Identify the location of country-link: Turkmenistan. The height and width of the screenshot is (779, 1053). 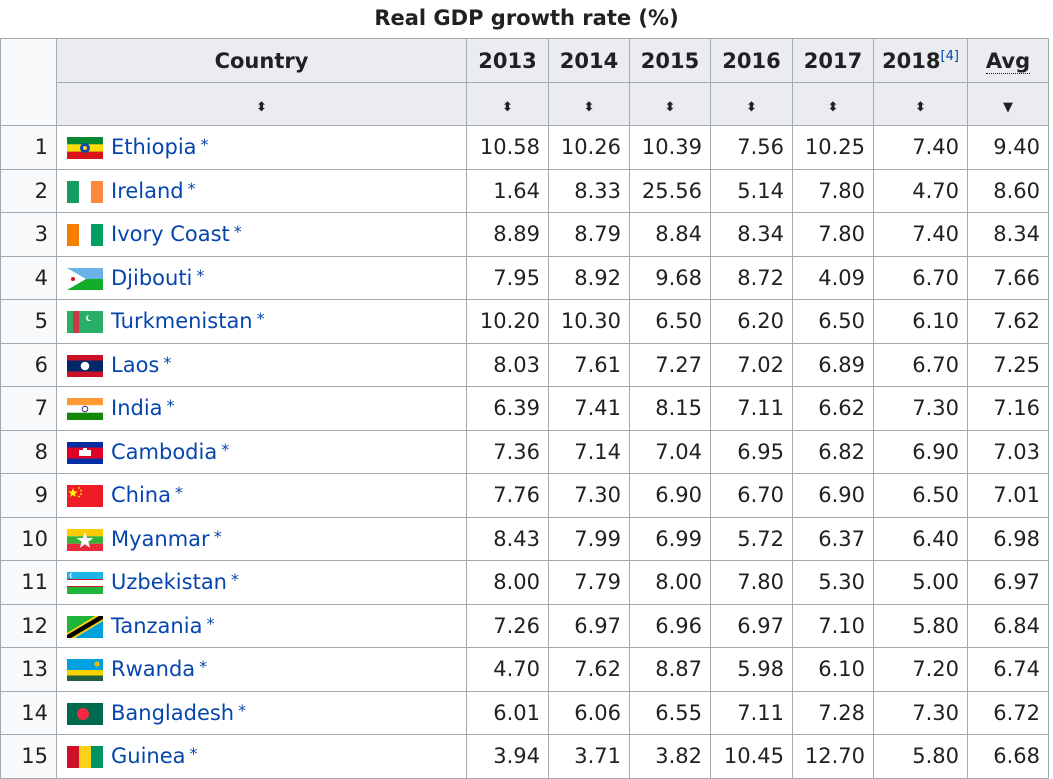
(182, 321).